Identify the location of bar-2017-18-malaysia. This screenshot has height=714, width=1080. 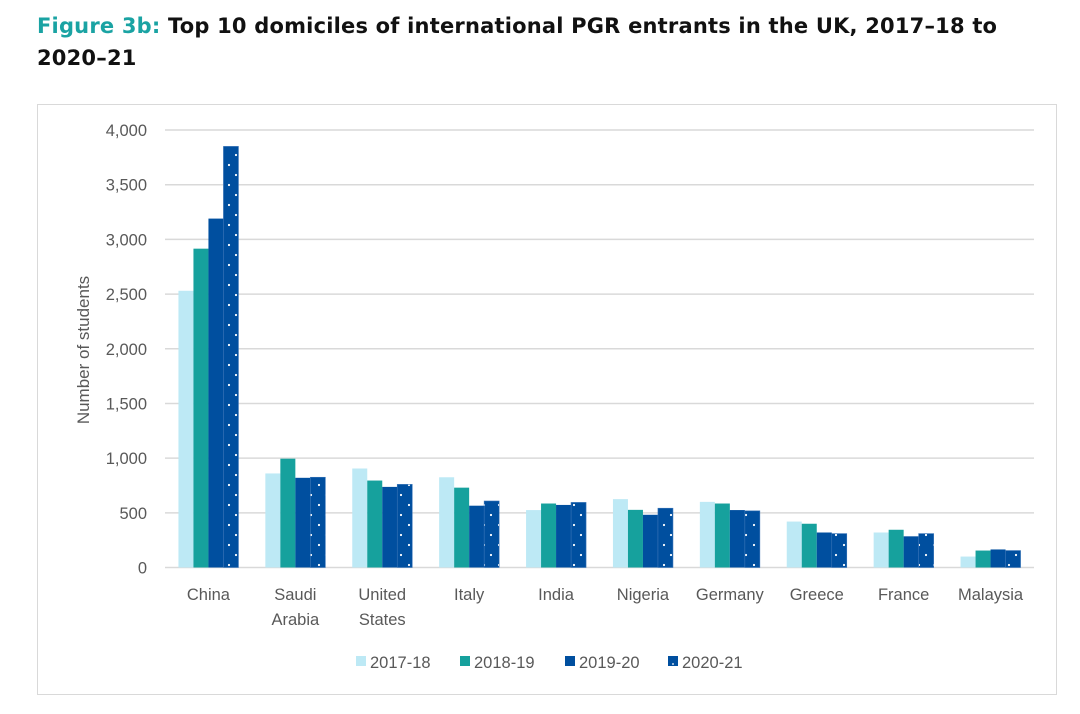
(968, 562).